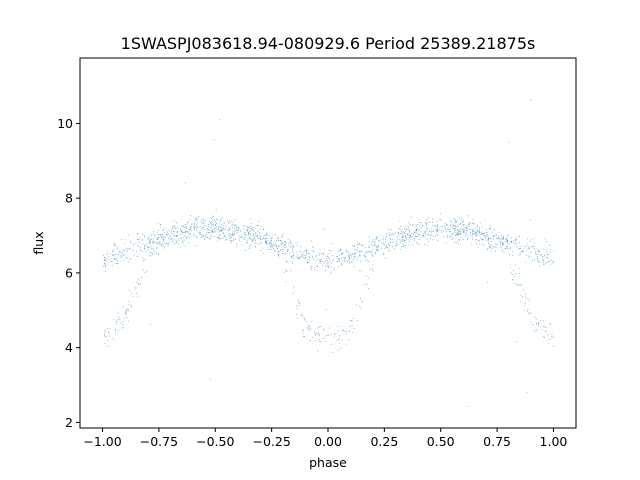 The image size is (640, 480). Describe the element at coordinates (384, 441) in the screenshot. I see `x-tick-label: 0.25` at that location.